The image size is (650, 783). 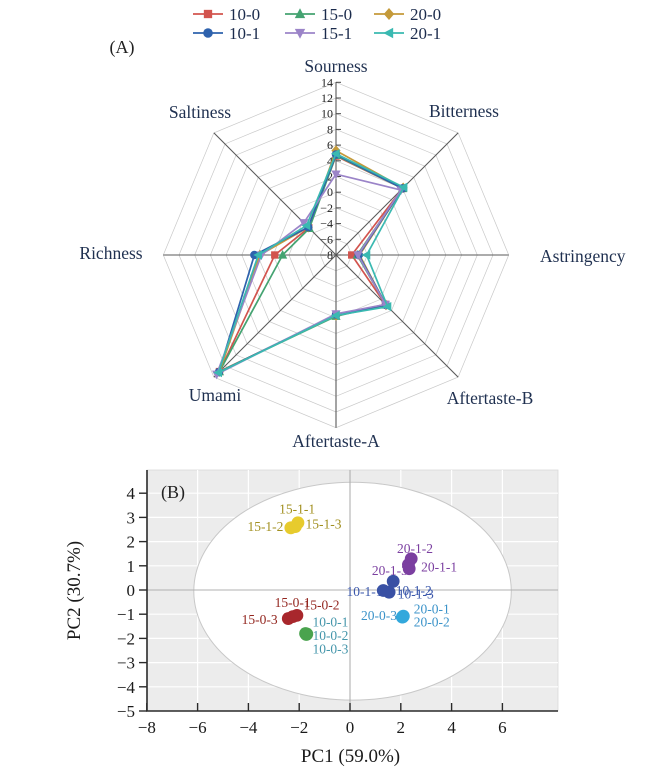 What do you see at coordinates (322, 605) in the screenshot?
I see `pca-label-15-0-2: 15-0-2` at bounding box center [322, 605].